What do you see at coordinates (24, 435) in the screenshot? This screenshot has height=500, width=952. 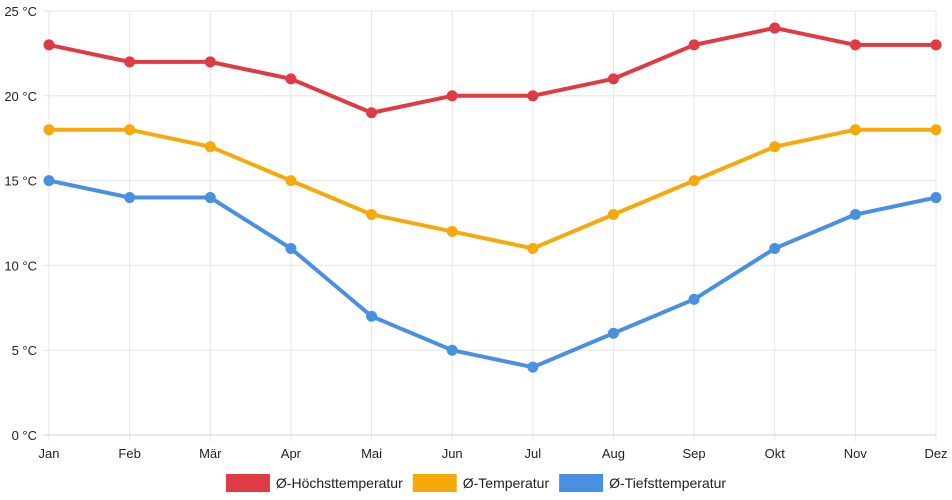 I see `y-tick-label: 0 °C` at bounding box center [24, 435].